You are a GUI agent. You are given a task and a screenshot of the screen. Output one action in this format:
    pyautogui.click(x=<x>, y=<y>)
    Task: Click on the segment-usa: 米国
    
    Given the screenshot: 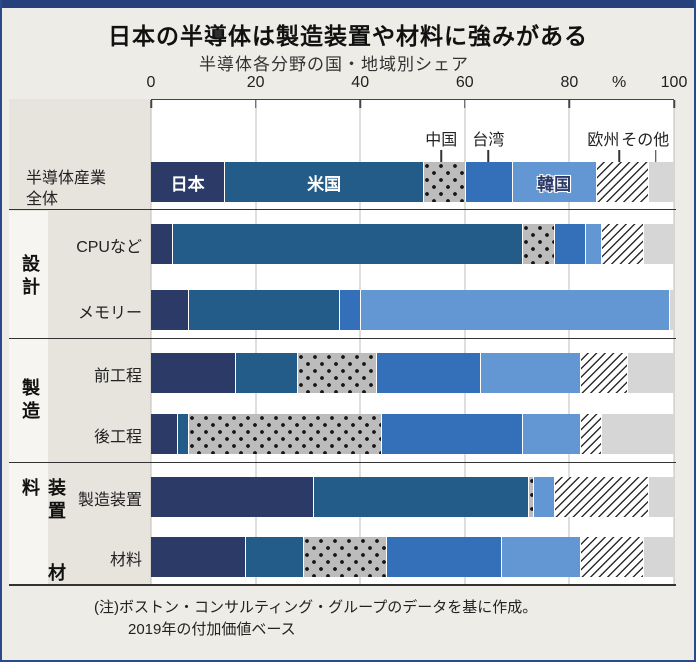 What is the action you would take?
    pyautogui.click(x=323, y=182)
    